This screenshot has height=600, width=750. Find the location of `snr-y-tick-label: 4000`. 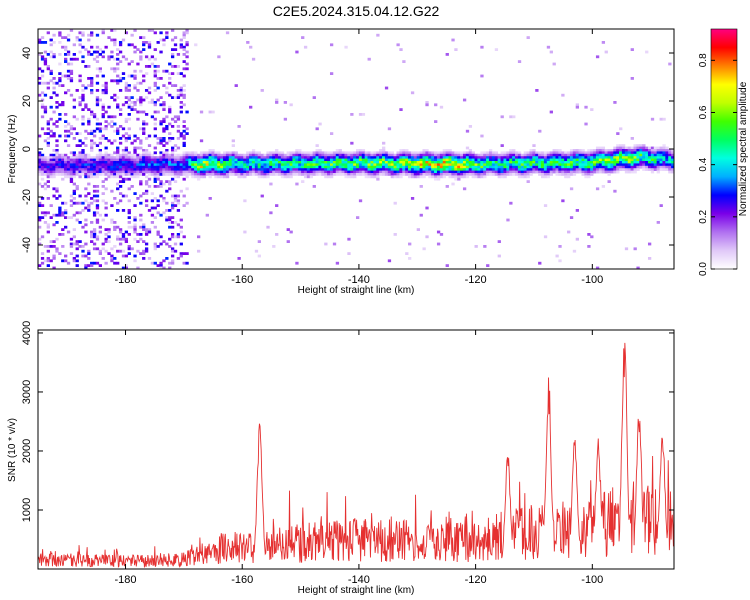

snr-y-tick-label: 4000 is located at coordinates (27, 333).